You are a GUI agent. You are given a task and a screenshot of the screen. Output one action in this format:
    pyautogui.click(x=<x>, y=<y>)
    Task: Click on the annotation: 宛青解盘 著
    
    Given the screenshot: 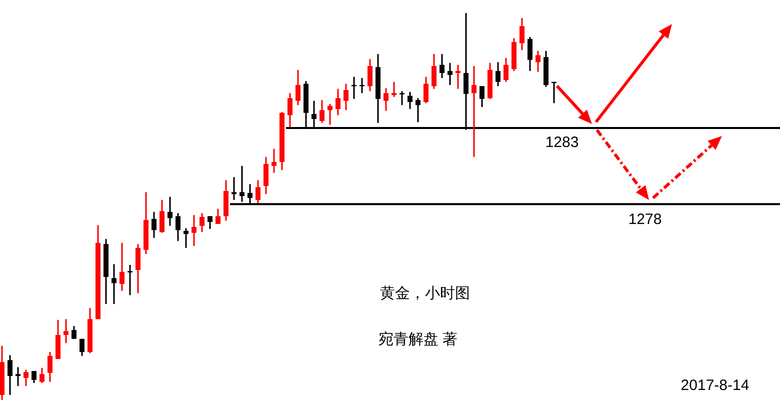 What is the action you would take?
    pyautogui.click(x=418, y=339)
    